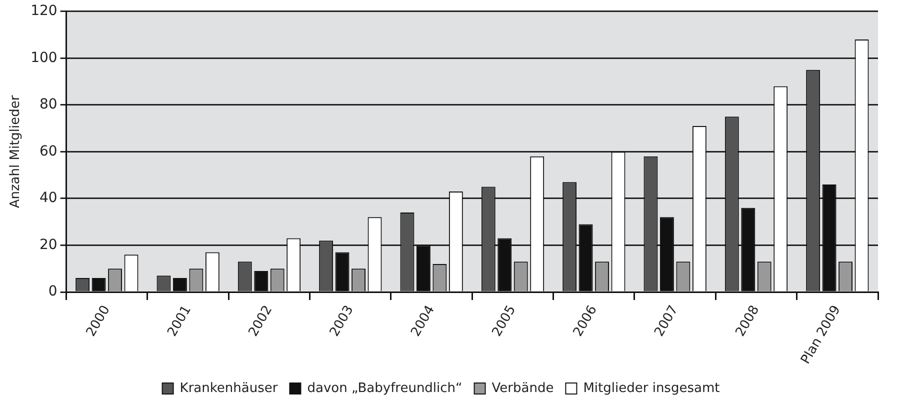 The height and width of the screenshot is (405, 902). What do you see at coordinates (523, 388) in the screenshot?
I see `legend-label: Verbände` at bounding box center [523, 388].